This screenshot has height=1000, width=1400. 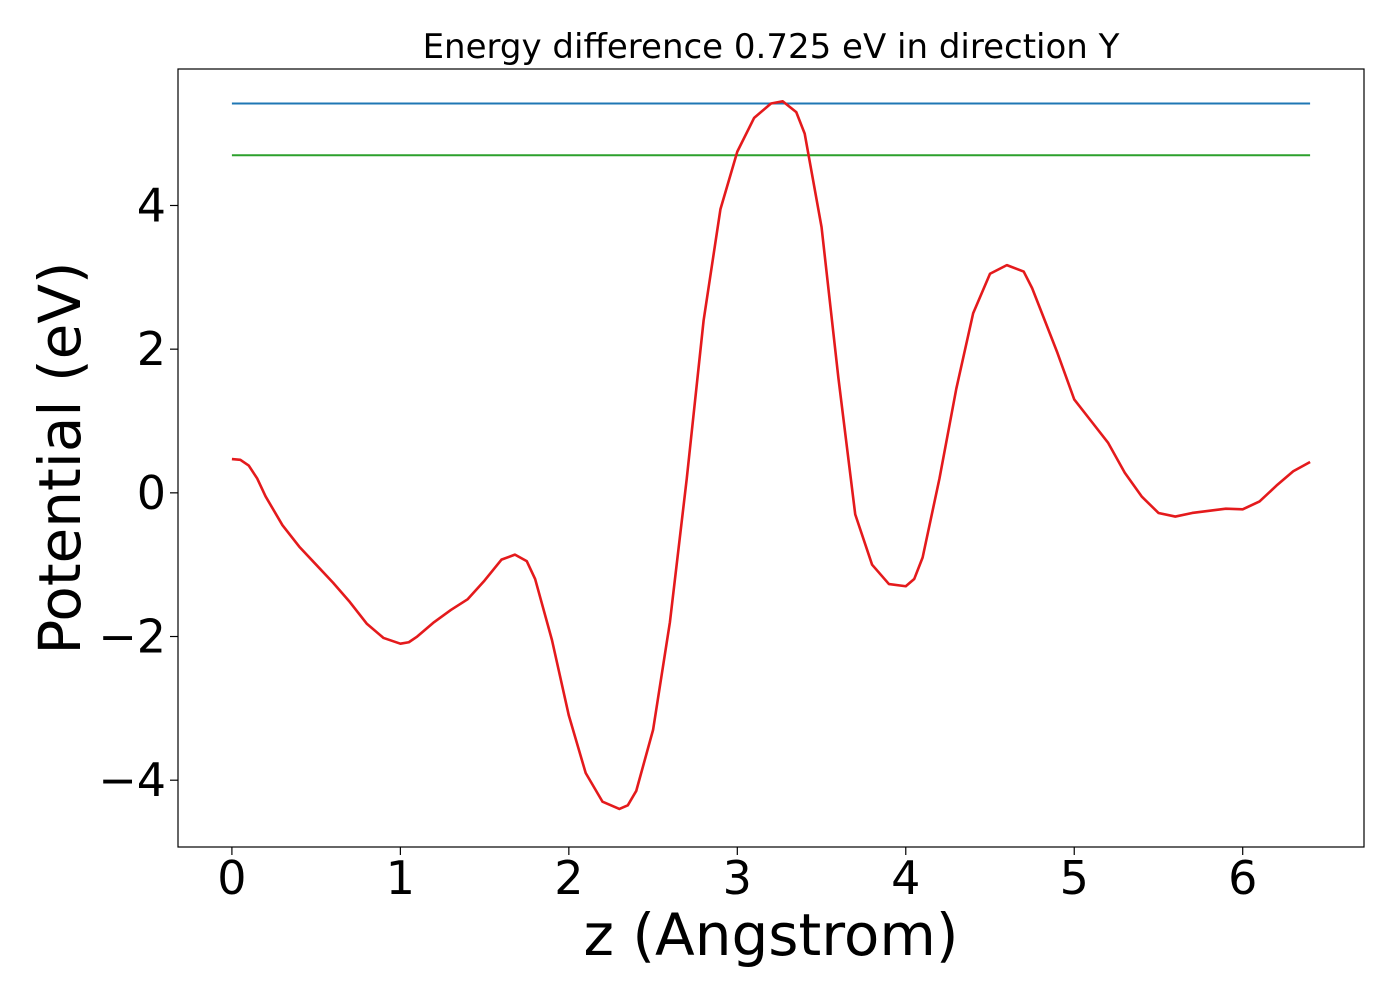 What do you see at coordinates (1242, 878) in the screenshot?
I see `x-tick-label: 6` at bounding box center [1242, 878].